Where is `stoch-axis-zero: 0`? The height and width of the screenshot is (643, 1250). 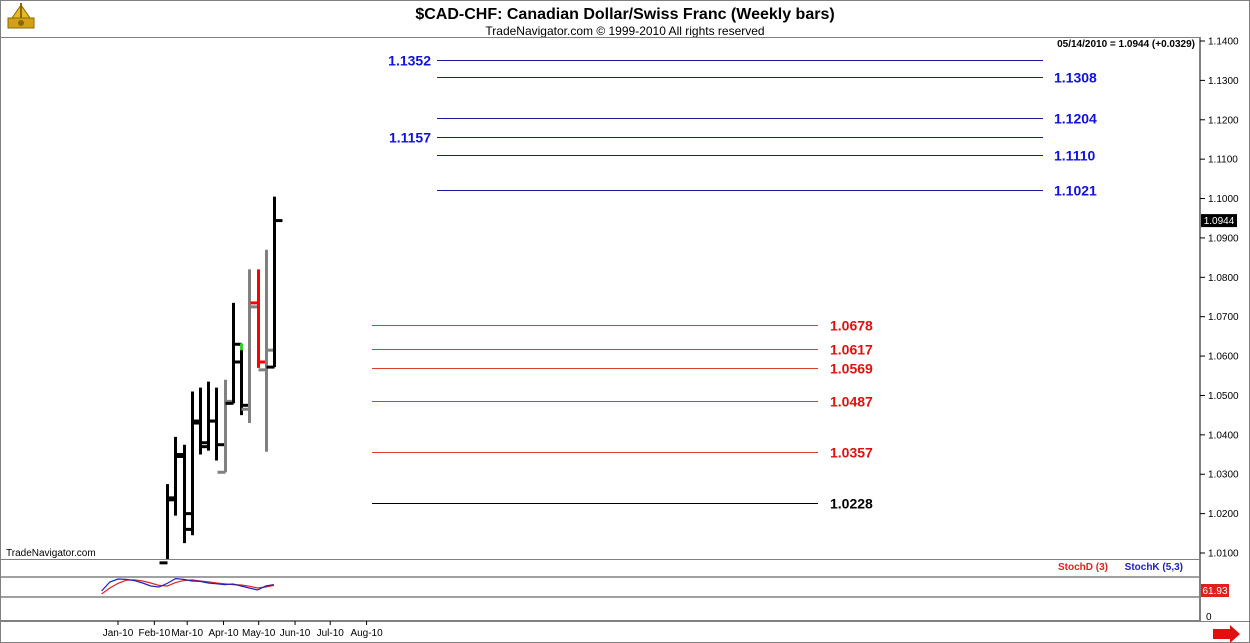
stoch-axis-zero: 0 is located at coordinates (1209, 617).